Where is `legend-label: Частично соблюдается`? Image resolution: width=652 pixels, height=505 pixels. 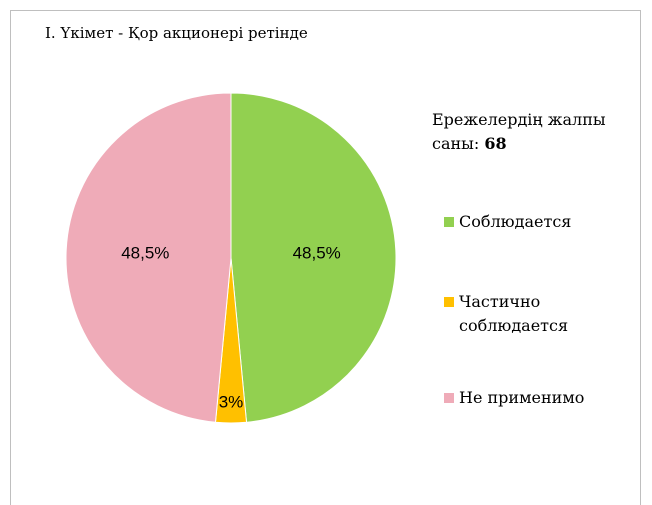 legend-label: Частично соблюдается is located at coordinates (514, 313).